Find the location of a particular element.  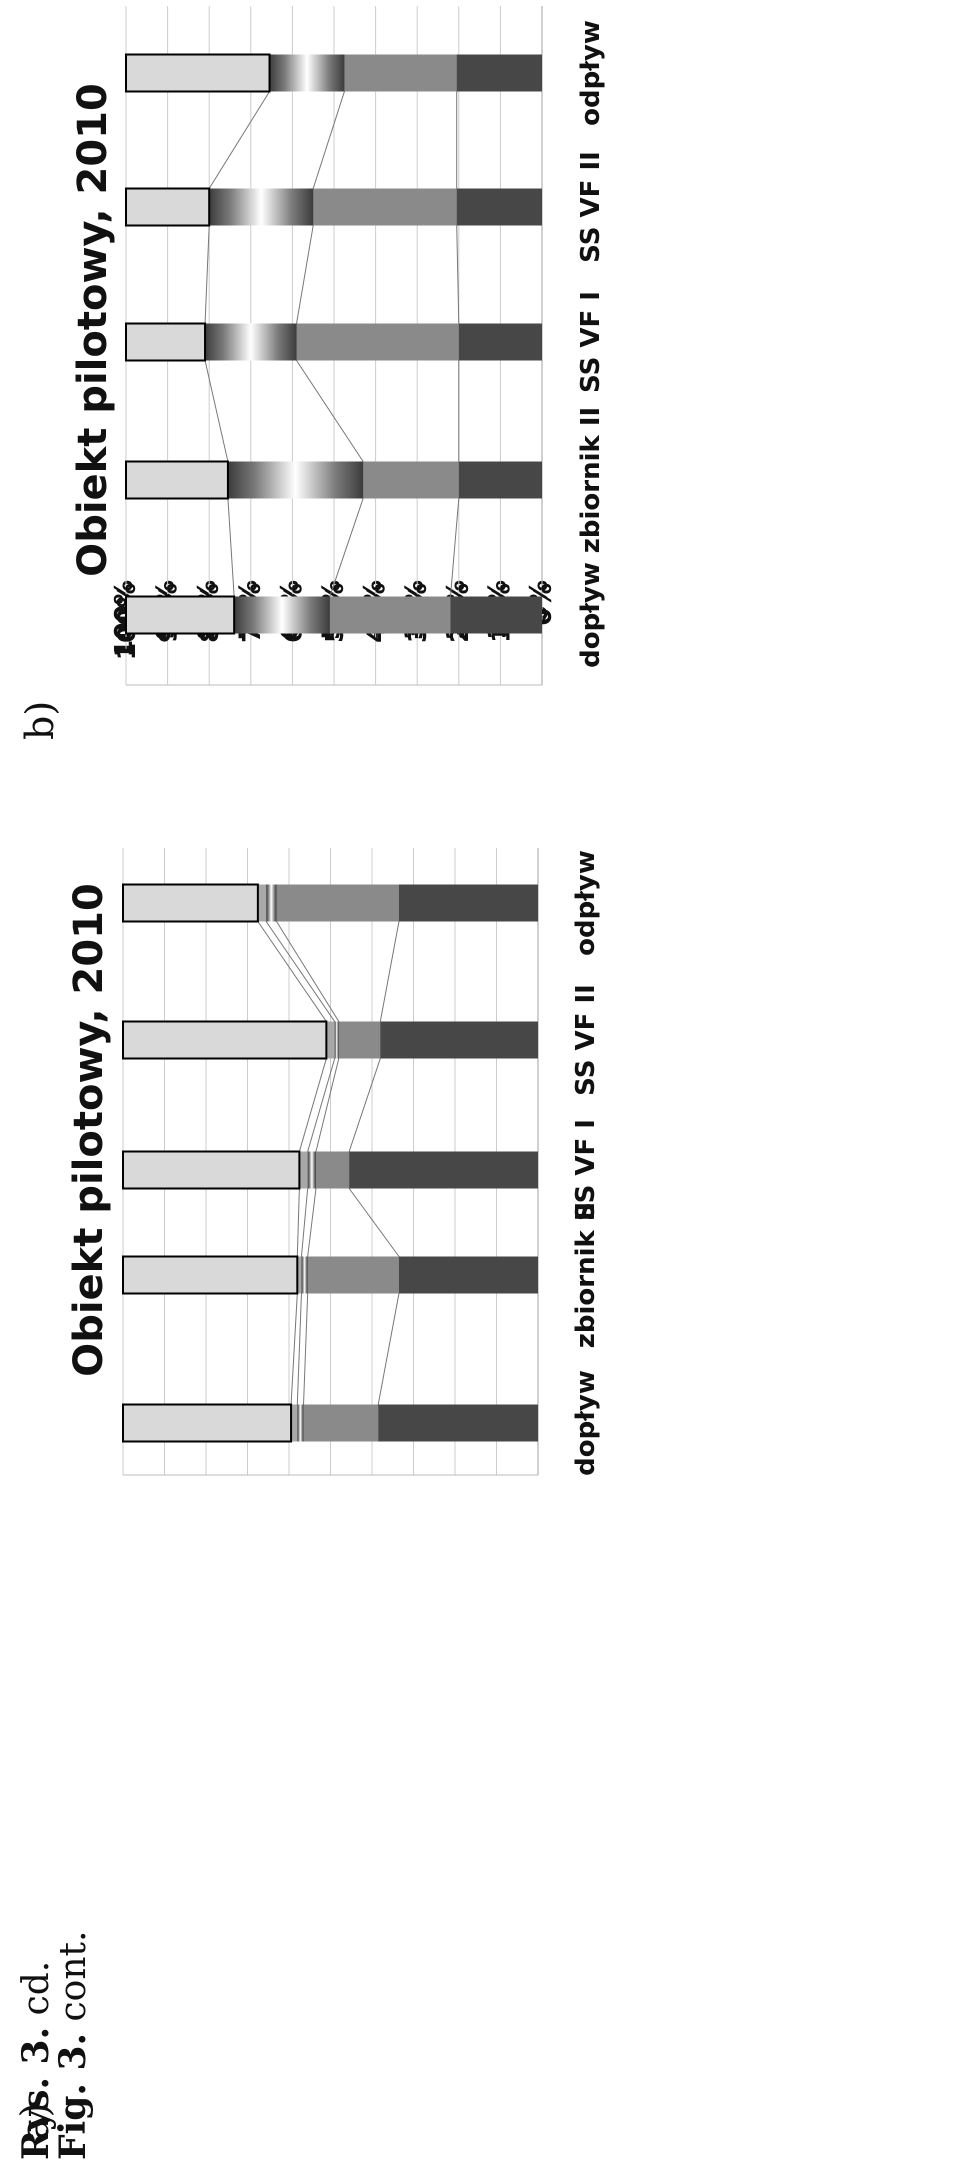

caption-line-1: Rys. 3. cd. is located at coordinates (36, 2060).